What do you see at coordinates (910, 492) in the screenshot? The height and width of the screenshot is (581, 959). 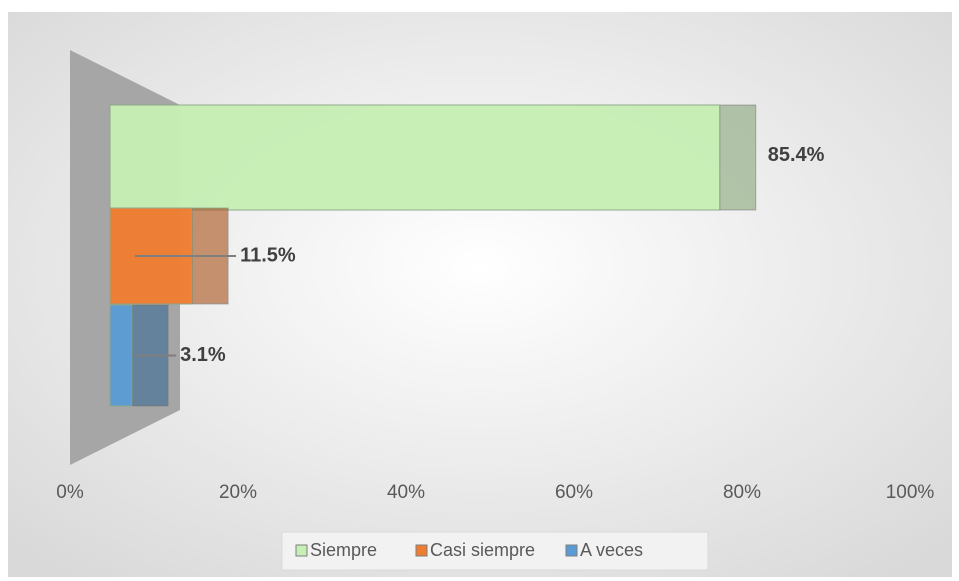 I see `x-tick-label: 100%` at bounding box center [910, 492].